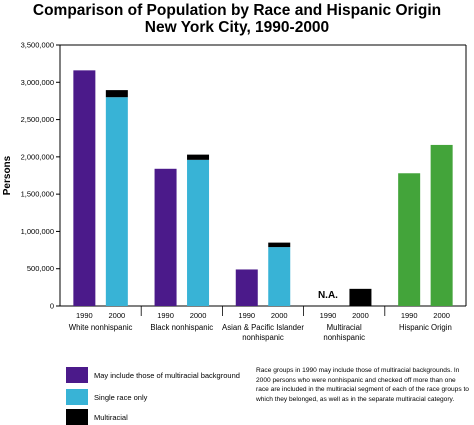  I want to click on x-group-label: Black nonhispanic, so click(181, 327).